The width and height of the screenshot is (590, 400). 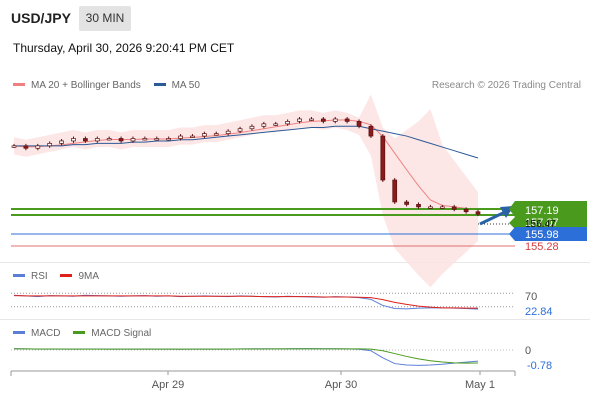 I want to click on last-price-text: 156.47, so click(x=540, y=224).